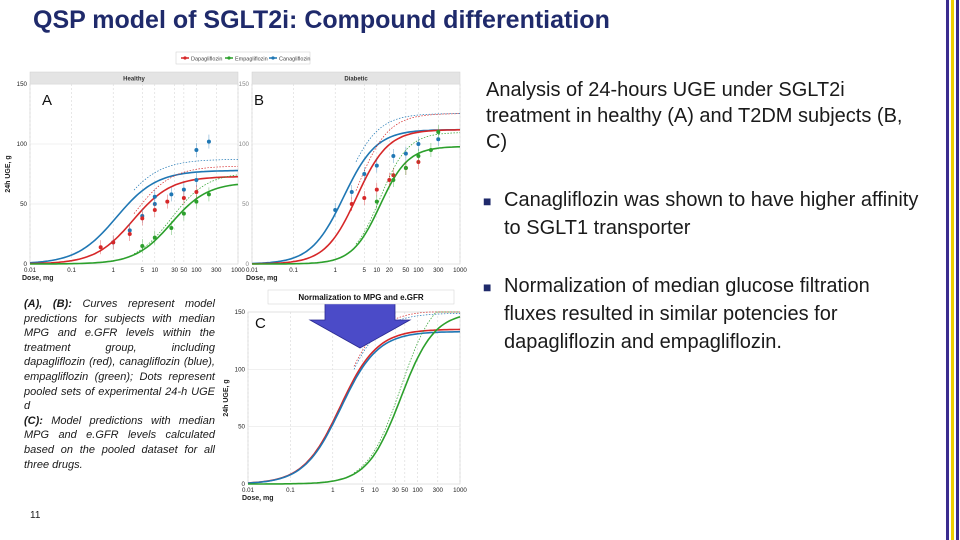 Image resolution: width=960 pixels, height=540 pixels. Describe the element at coordinates (33, 420) in the screenshot. I see `caption-c-label: (C):` at that location.